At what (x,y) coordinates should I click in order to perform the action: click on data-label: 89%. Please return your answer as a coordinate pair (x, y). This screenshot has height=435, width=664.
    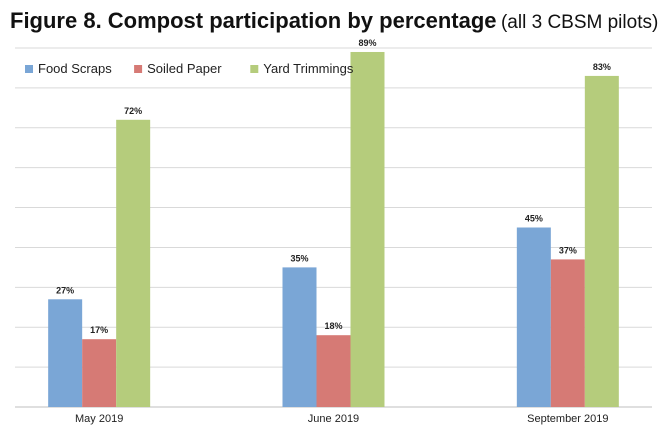
    Looking at the image, I should click on (367, 43).